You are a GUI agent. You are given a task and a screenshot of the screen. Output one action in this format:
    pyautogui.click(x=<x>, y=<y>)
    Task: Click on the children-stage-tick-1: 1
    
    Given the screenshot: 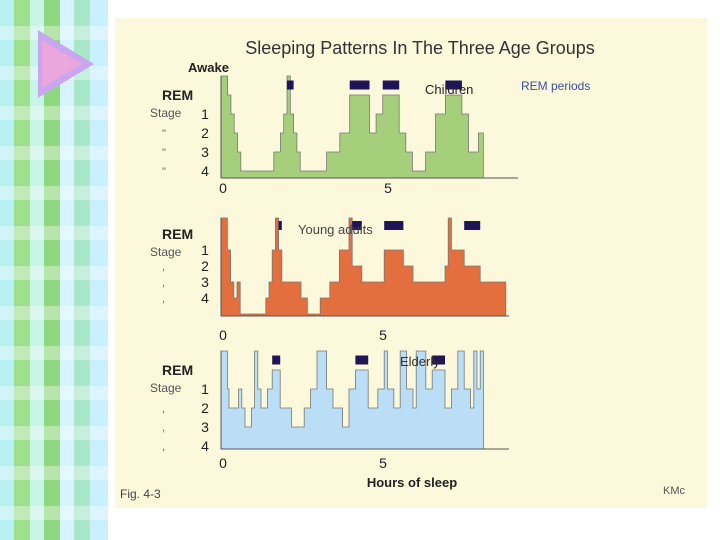 What is the action you would take?
    pyautogui.click(x=205, y=114)
    